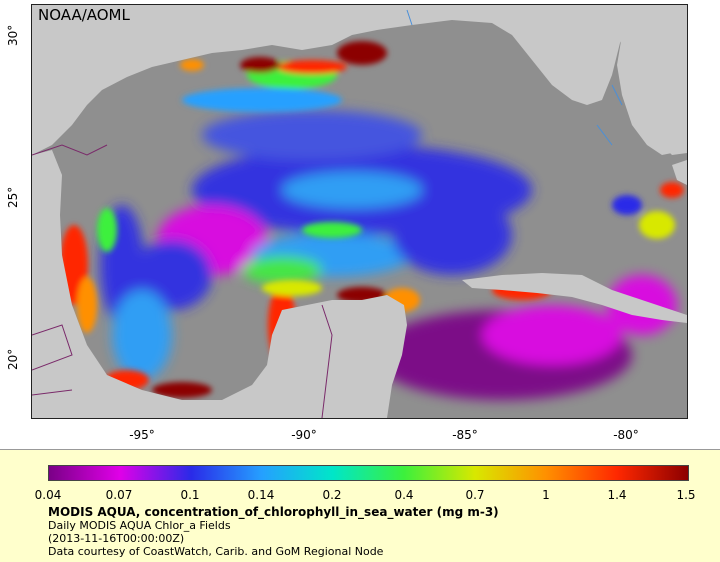  What do you see at coordinates (617, 495) in the screenshot?
I see `colorbar-tick-label: 1.4` at bounding box center [617, 495].